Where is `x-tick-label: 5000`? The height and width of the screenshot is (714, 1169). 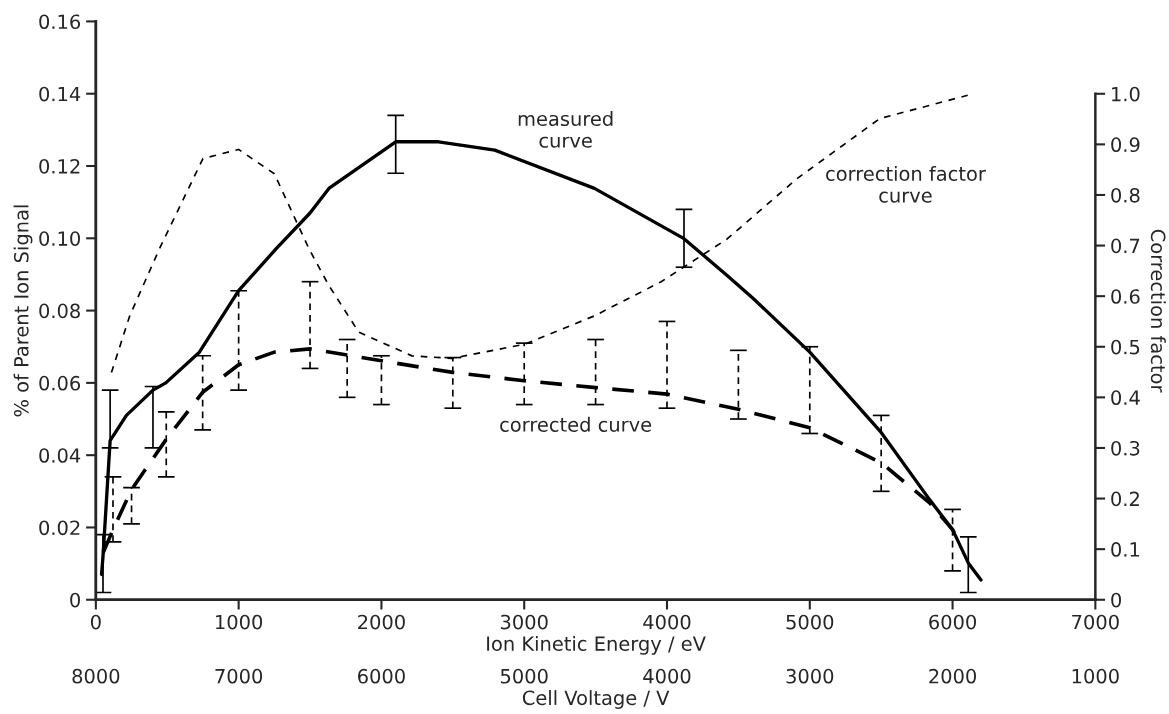
x-tick-label: 5000 is located at coordinates (810, 622).